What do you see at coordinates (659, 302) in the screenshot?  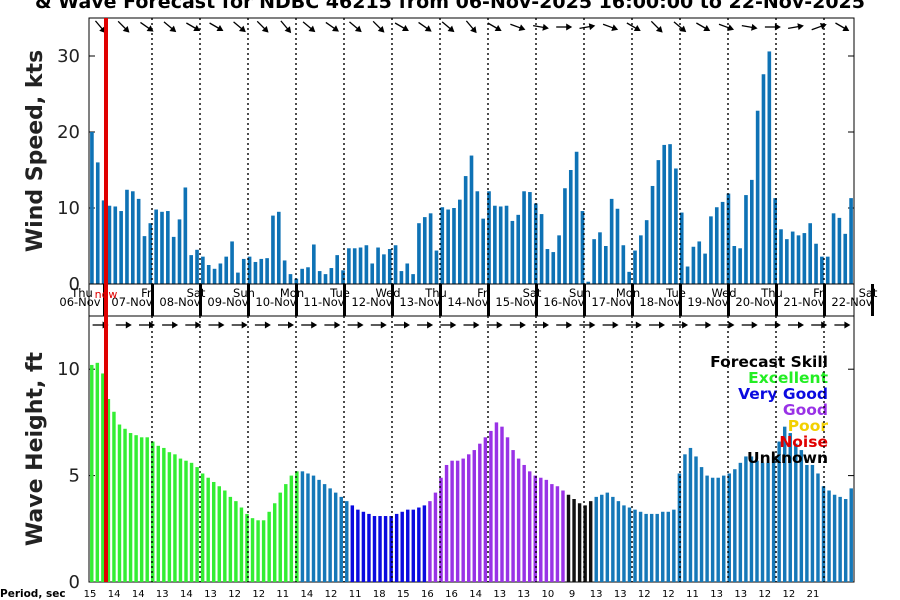 I see `date-label: 18-Nov` at bounding box center [659, 302].